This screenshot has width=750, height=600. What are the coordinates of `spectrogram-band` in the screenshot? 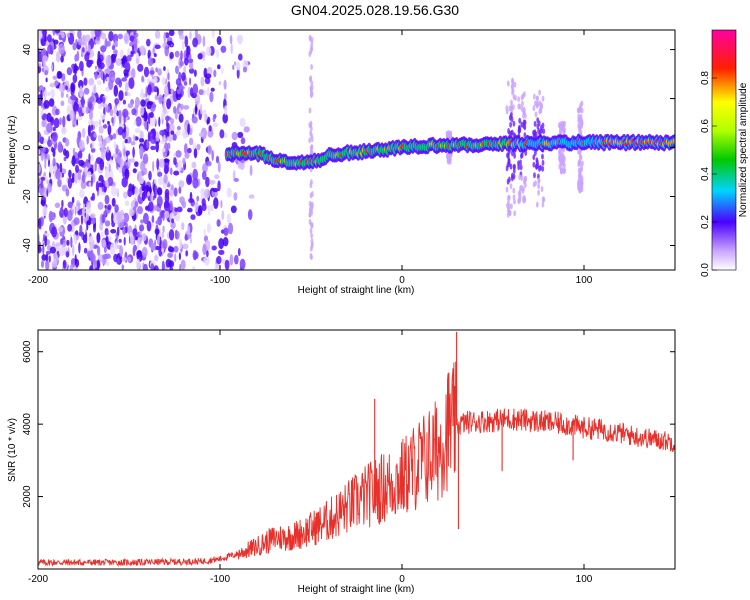 It's located at (449, 152).